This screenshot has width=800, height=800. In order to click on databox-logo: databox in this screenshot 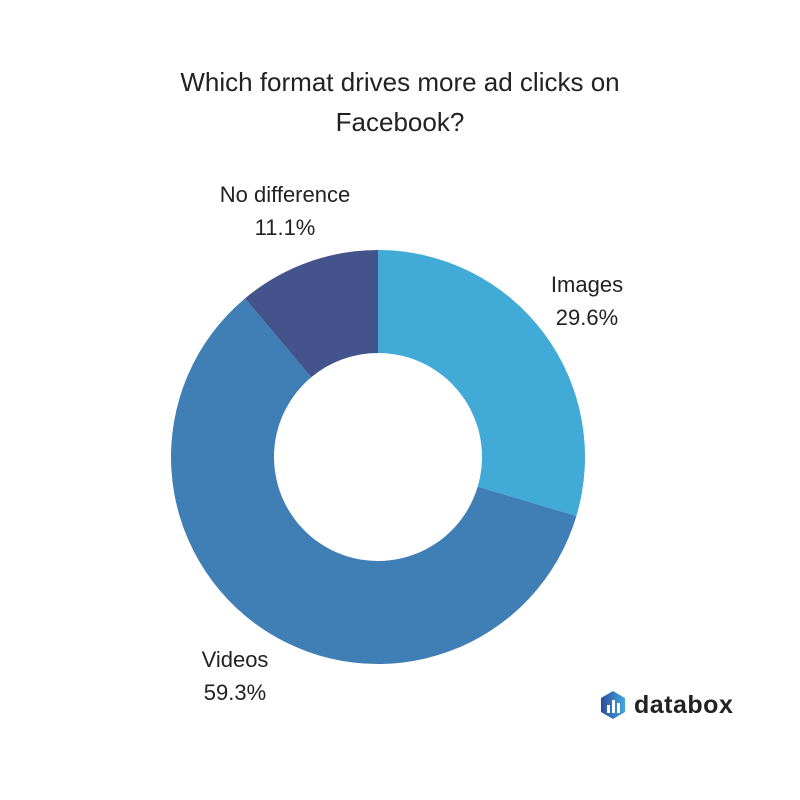, I will do `click(665, 705)`.